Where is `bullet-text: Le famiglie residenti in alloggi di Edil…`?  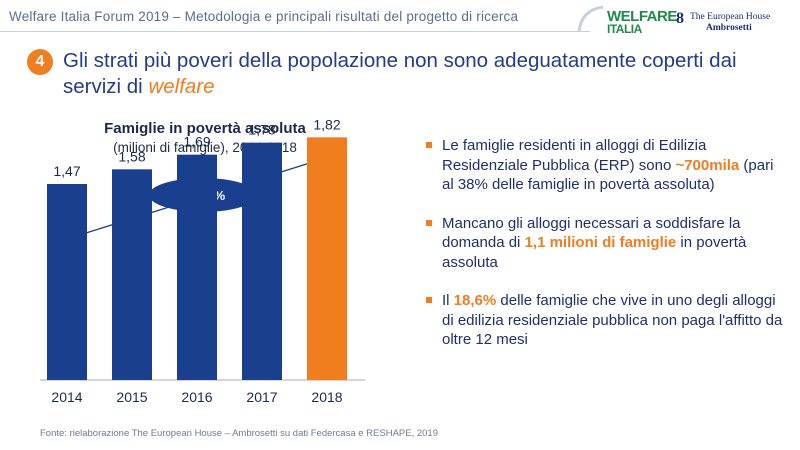 bullet-text: Le famiglie residenti in alloggi di Edil… is located at coordinates (574, 155).